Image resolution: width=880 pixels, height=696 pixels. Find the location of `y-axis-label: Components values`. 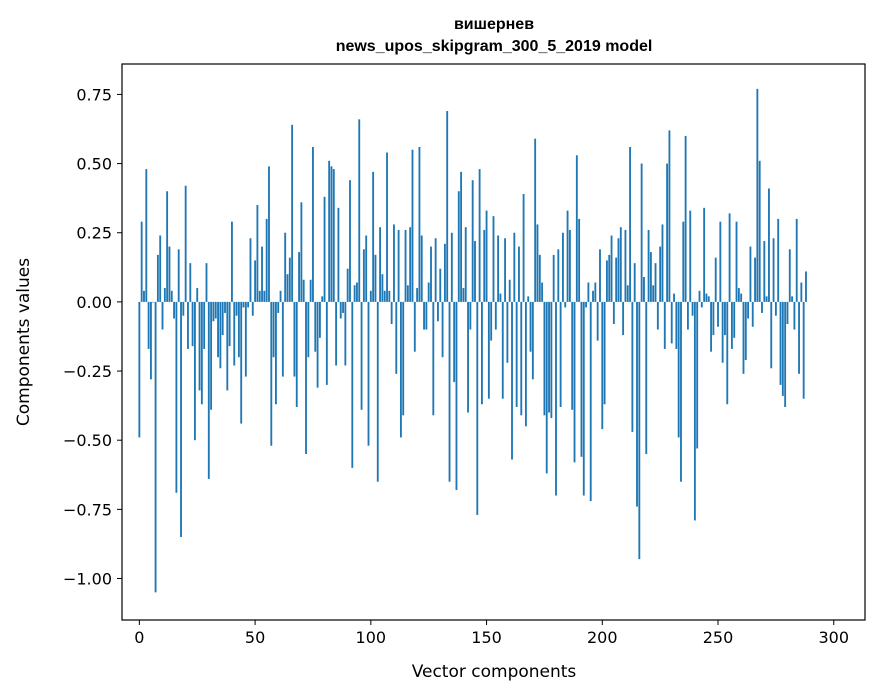

y-axis-label: Components values is located at coordinates (24, 342).